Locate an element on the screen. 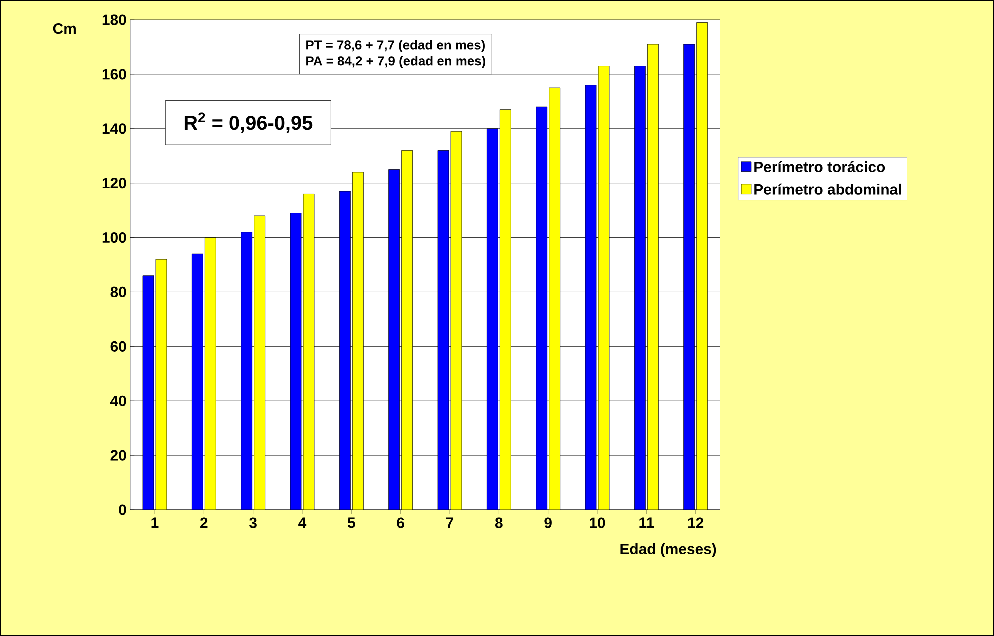 This screenshot has width=994, height=636. y-tick-label: 160 is located at coordinates (114, 74).